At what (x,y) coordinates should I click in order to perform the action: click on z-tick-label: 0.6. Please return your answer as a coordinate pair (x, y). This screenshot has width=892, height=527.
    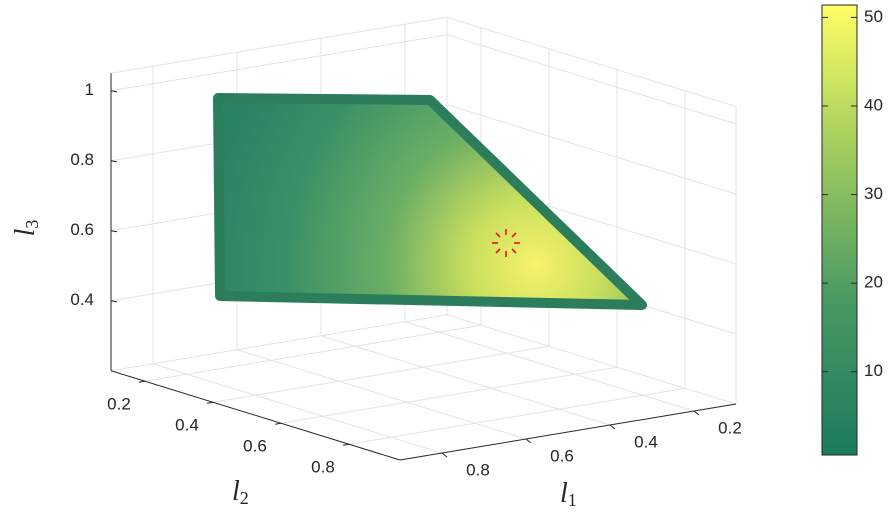
    Looking at the image, I should click on (82, 229).